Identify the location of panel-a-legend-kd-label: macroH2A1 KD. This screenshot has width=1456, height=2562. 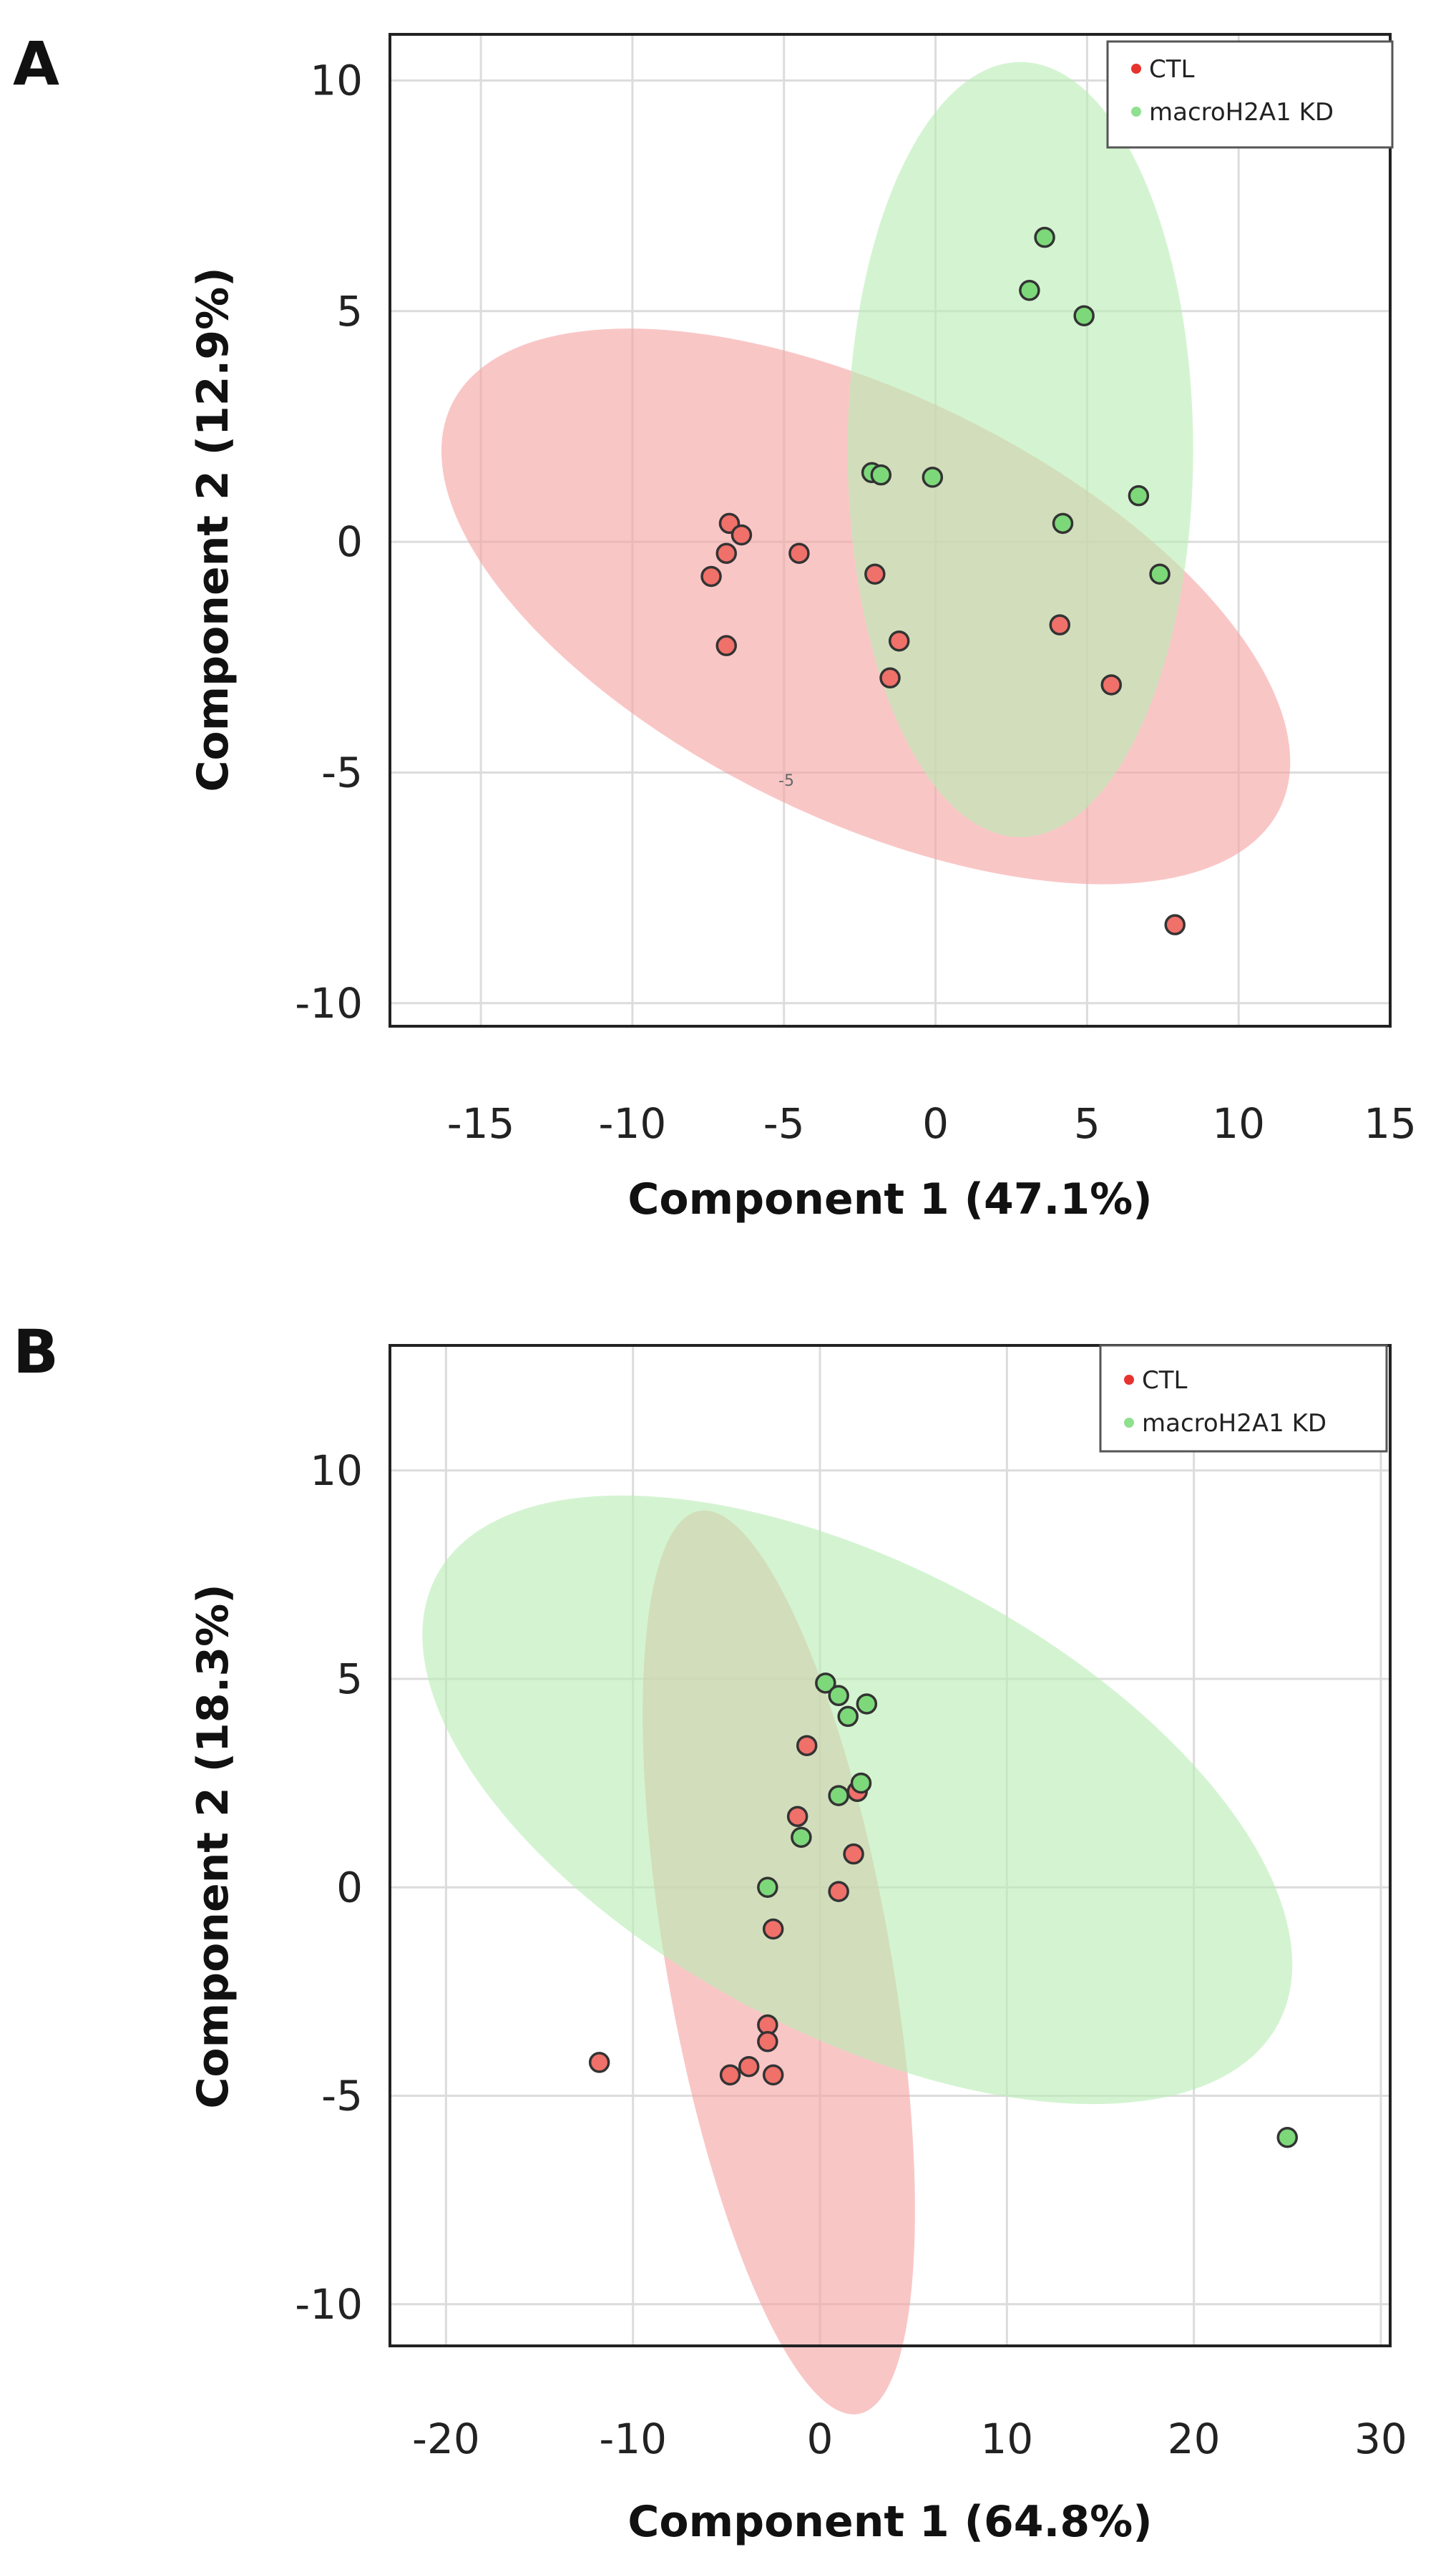
(1241, 112).